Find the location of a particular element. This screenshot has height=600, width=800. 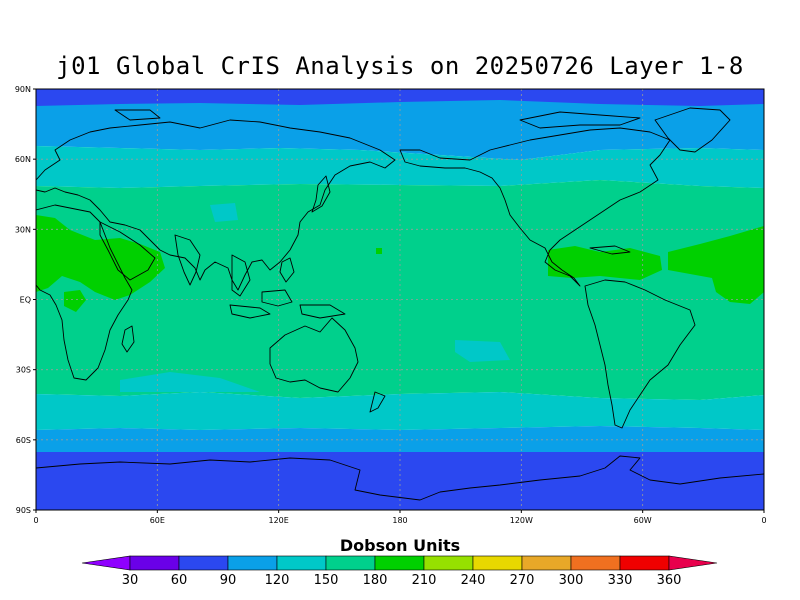

colorbar-tick-label: 240 is located at coordinates (473, 580).